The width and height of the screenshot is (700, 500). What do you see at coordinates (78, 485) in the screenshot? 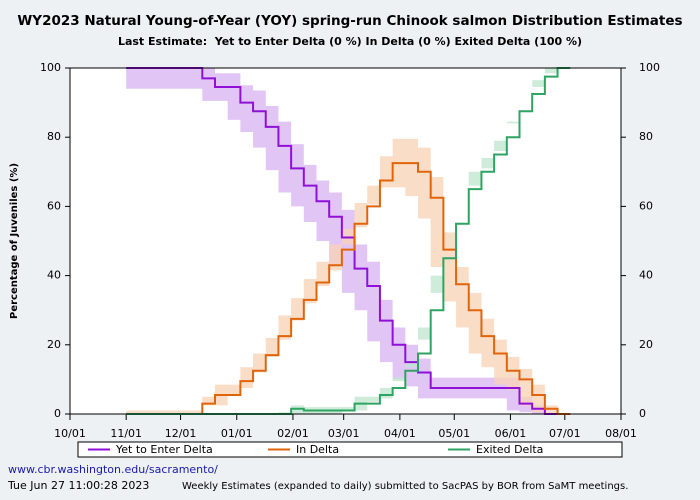
I see `footer-date: Tue Jun 27 11:00:28 2023` at bounding box center [78, 485].